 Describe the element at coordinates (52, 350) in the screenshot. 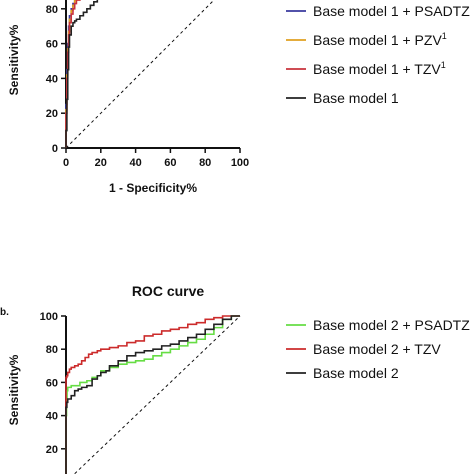

I see `panel-b-y-tick-label: 80` at that location.